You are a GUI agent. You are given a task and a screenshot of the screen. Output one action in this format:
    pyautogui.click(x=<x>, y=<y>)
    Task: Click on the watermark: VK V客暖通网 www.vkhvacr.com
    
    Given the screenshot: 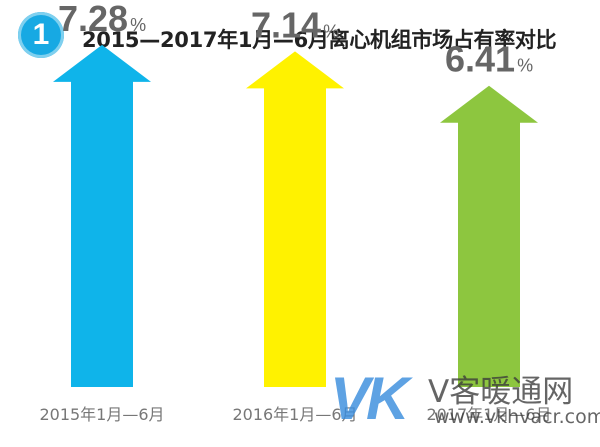 What is the action you would take?
    pyautogui.click(x=465, y=402)
    